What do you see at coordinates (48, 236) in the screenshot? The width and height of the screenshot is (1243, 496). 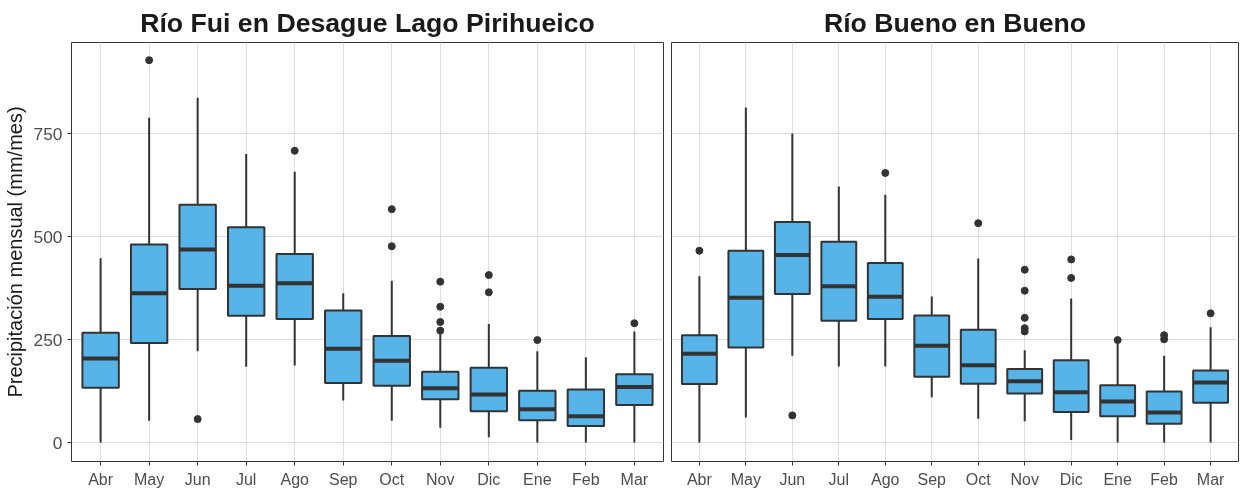 I see `y-tick-label: 500` at bounding box center [48, 236].